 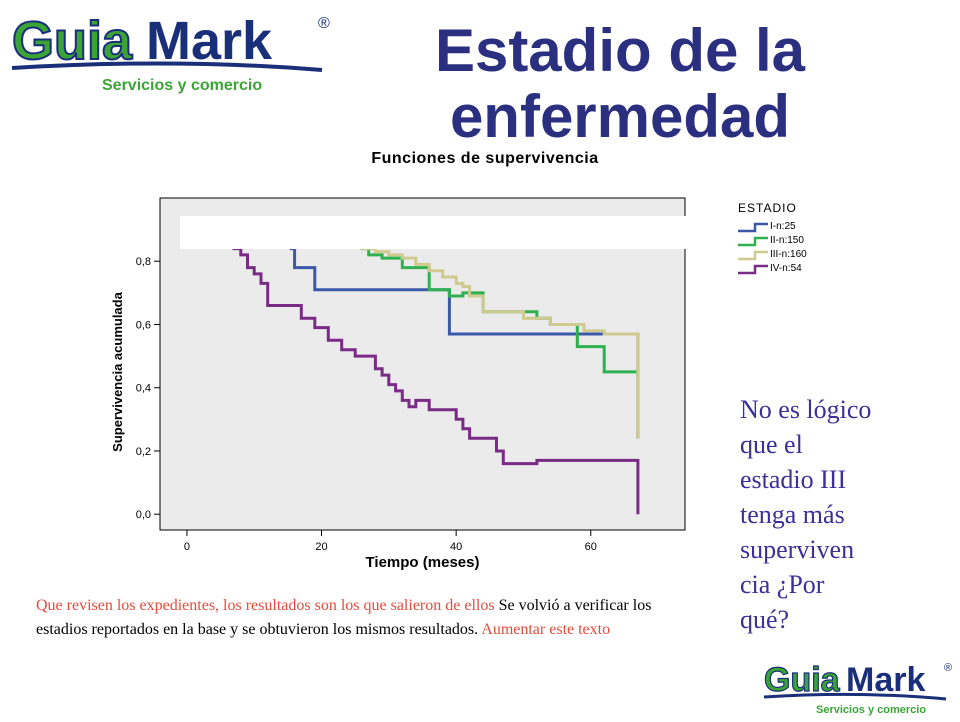 I want to click on logo-text-green: Guia, so click(x=72, y=41).